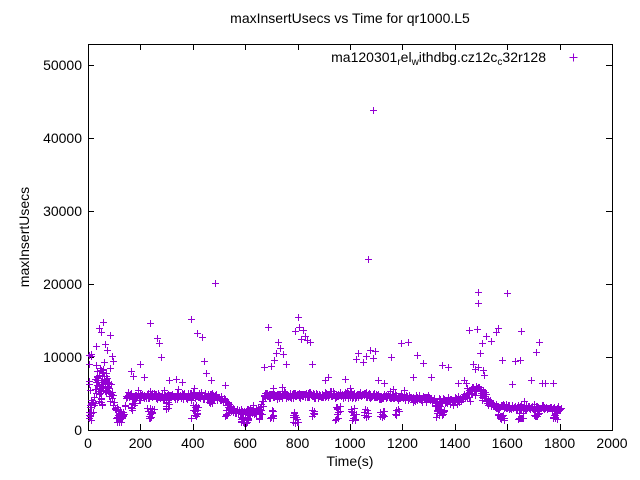  Describe the element at coordinates (399, 62) in the screenshot. I see `legend-subscript: r` at that location.